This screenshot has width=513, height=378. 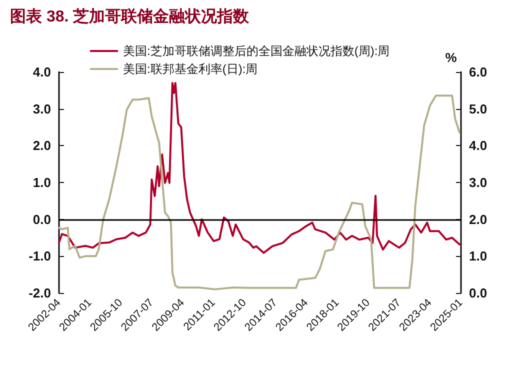 I want to click on y2-tick-label: 4.0, so click(x=478, y=146).